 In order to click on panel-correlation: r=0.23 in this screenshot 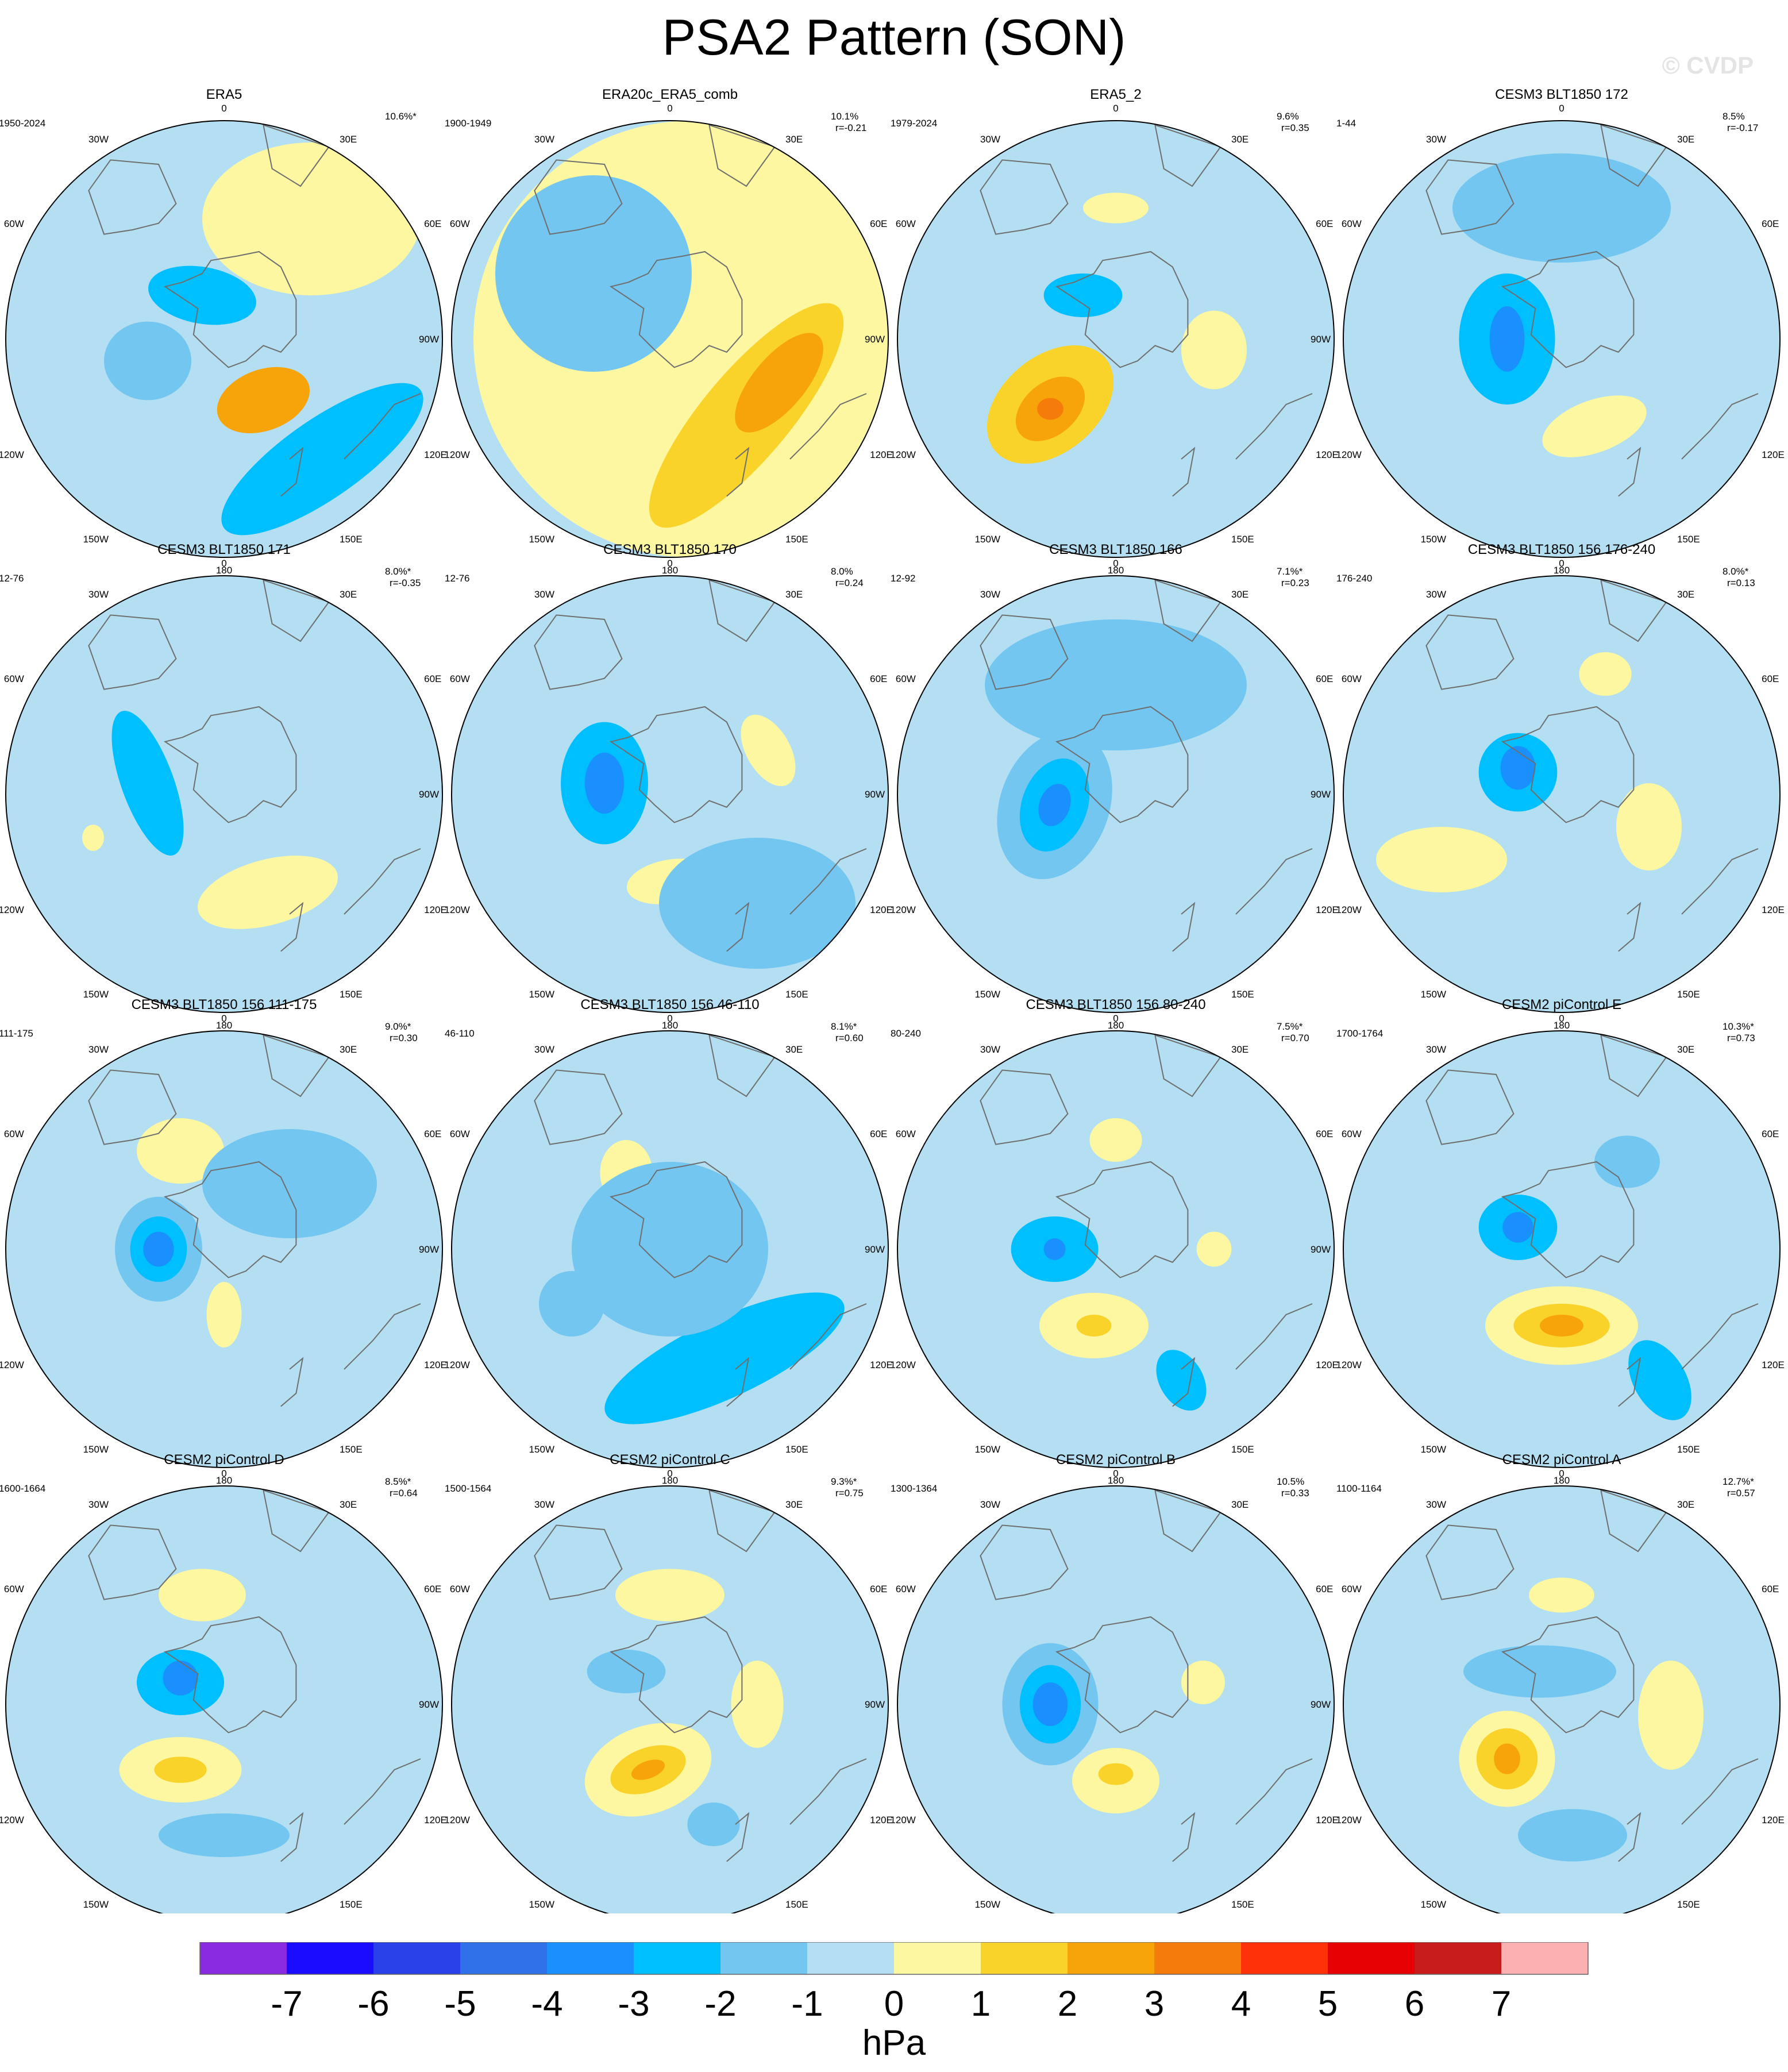, I will do `click(1295, 582)`.